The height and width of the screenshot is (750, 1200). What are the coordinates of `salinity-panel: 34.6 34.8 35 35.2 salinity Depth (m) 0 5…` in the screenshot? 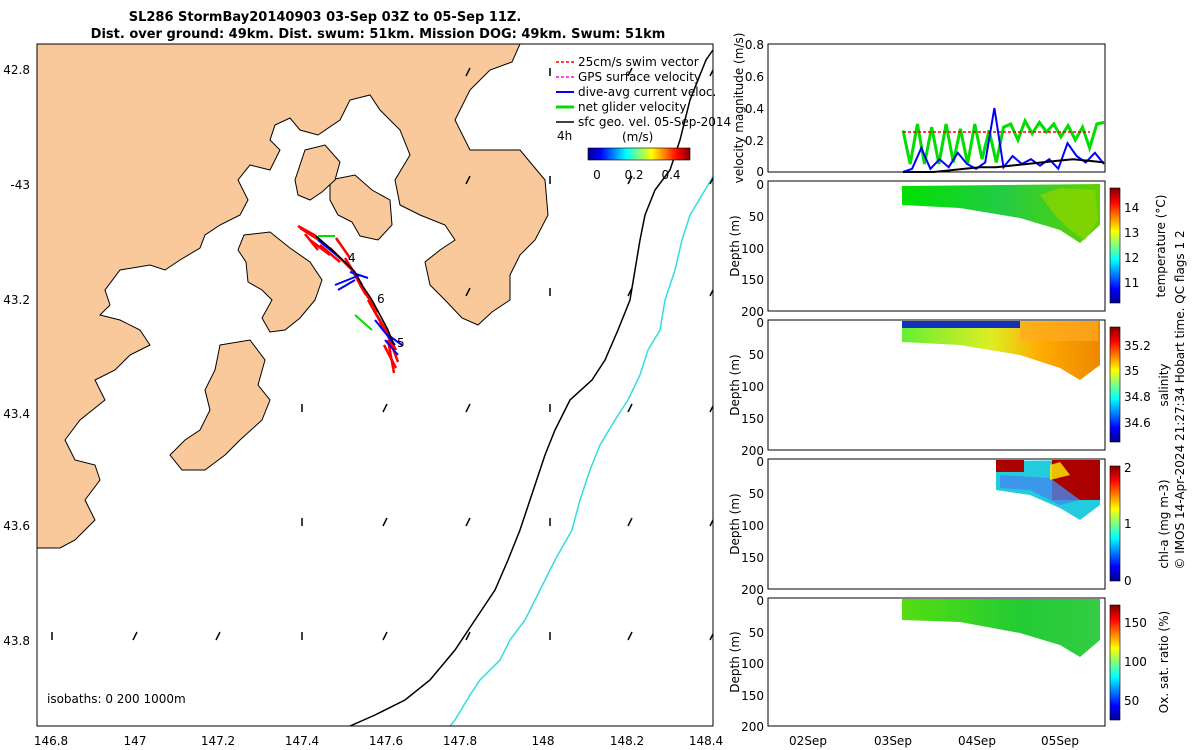 It's located at (949, 387).